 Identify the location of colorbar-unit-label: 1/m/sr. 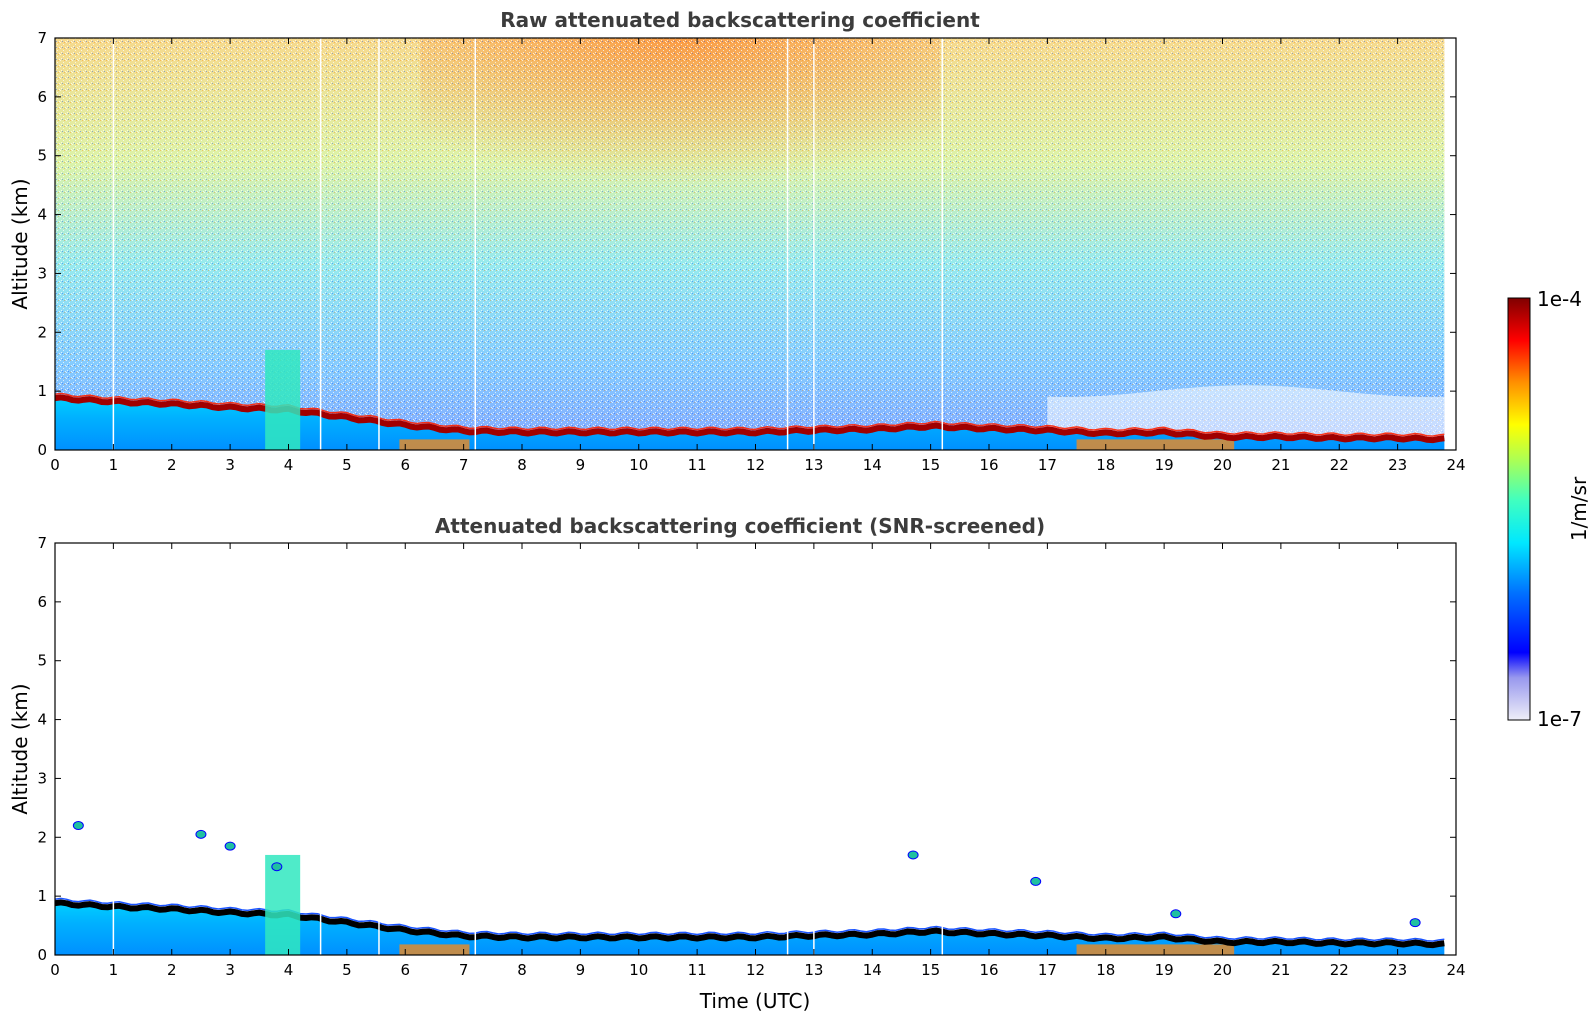
(1579, 508).